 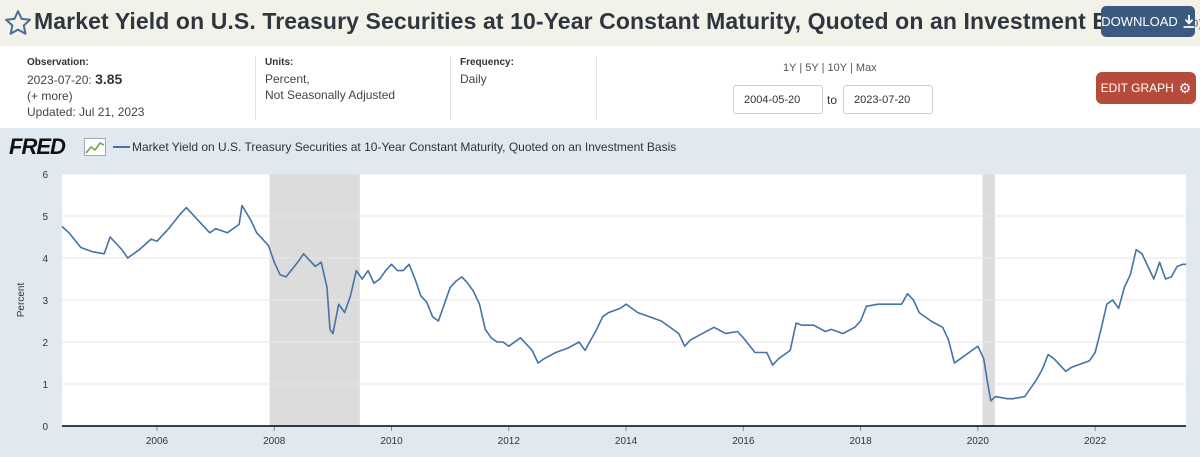 I want to click on y-tick-label: 1, so click(x=45, y=385).